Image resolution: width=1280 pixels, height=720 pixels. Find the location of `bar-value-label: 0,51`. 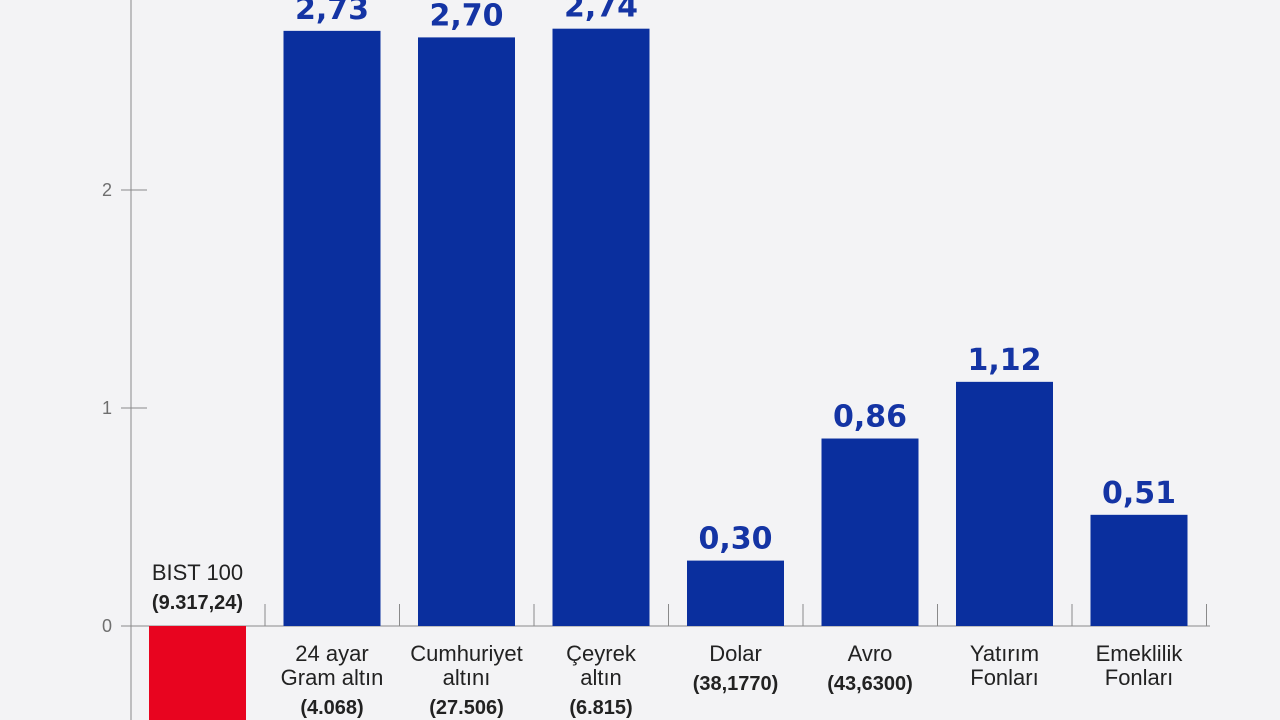

bar-value-label: 0,51 is located at coordinates (1139, 493).